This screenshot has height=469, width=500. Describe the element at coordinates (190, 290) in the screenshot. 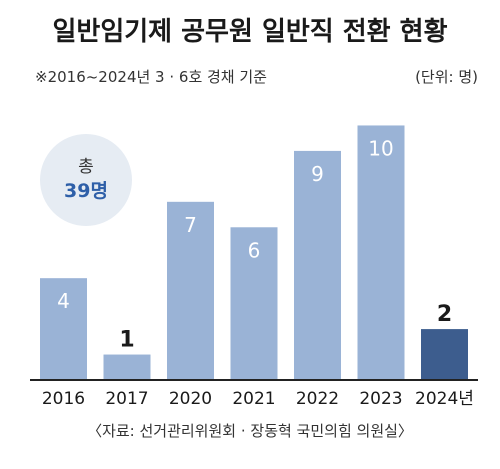

I see `bar-2020` at that location.